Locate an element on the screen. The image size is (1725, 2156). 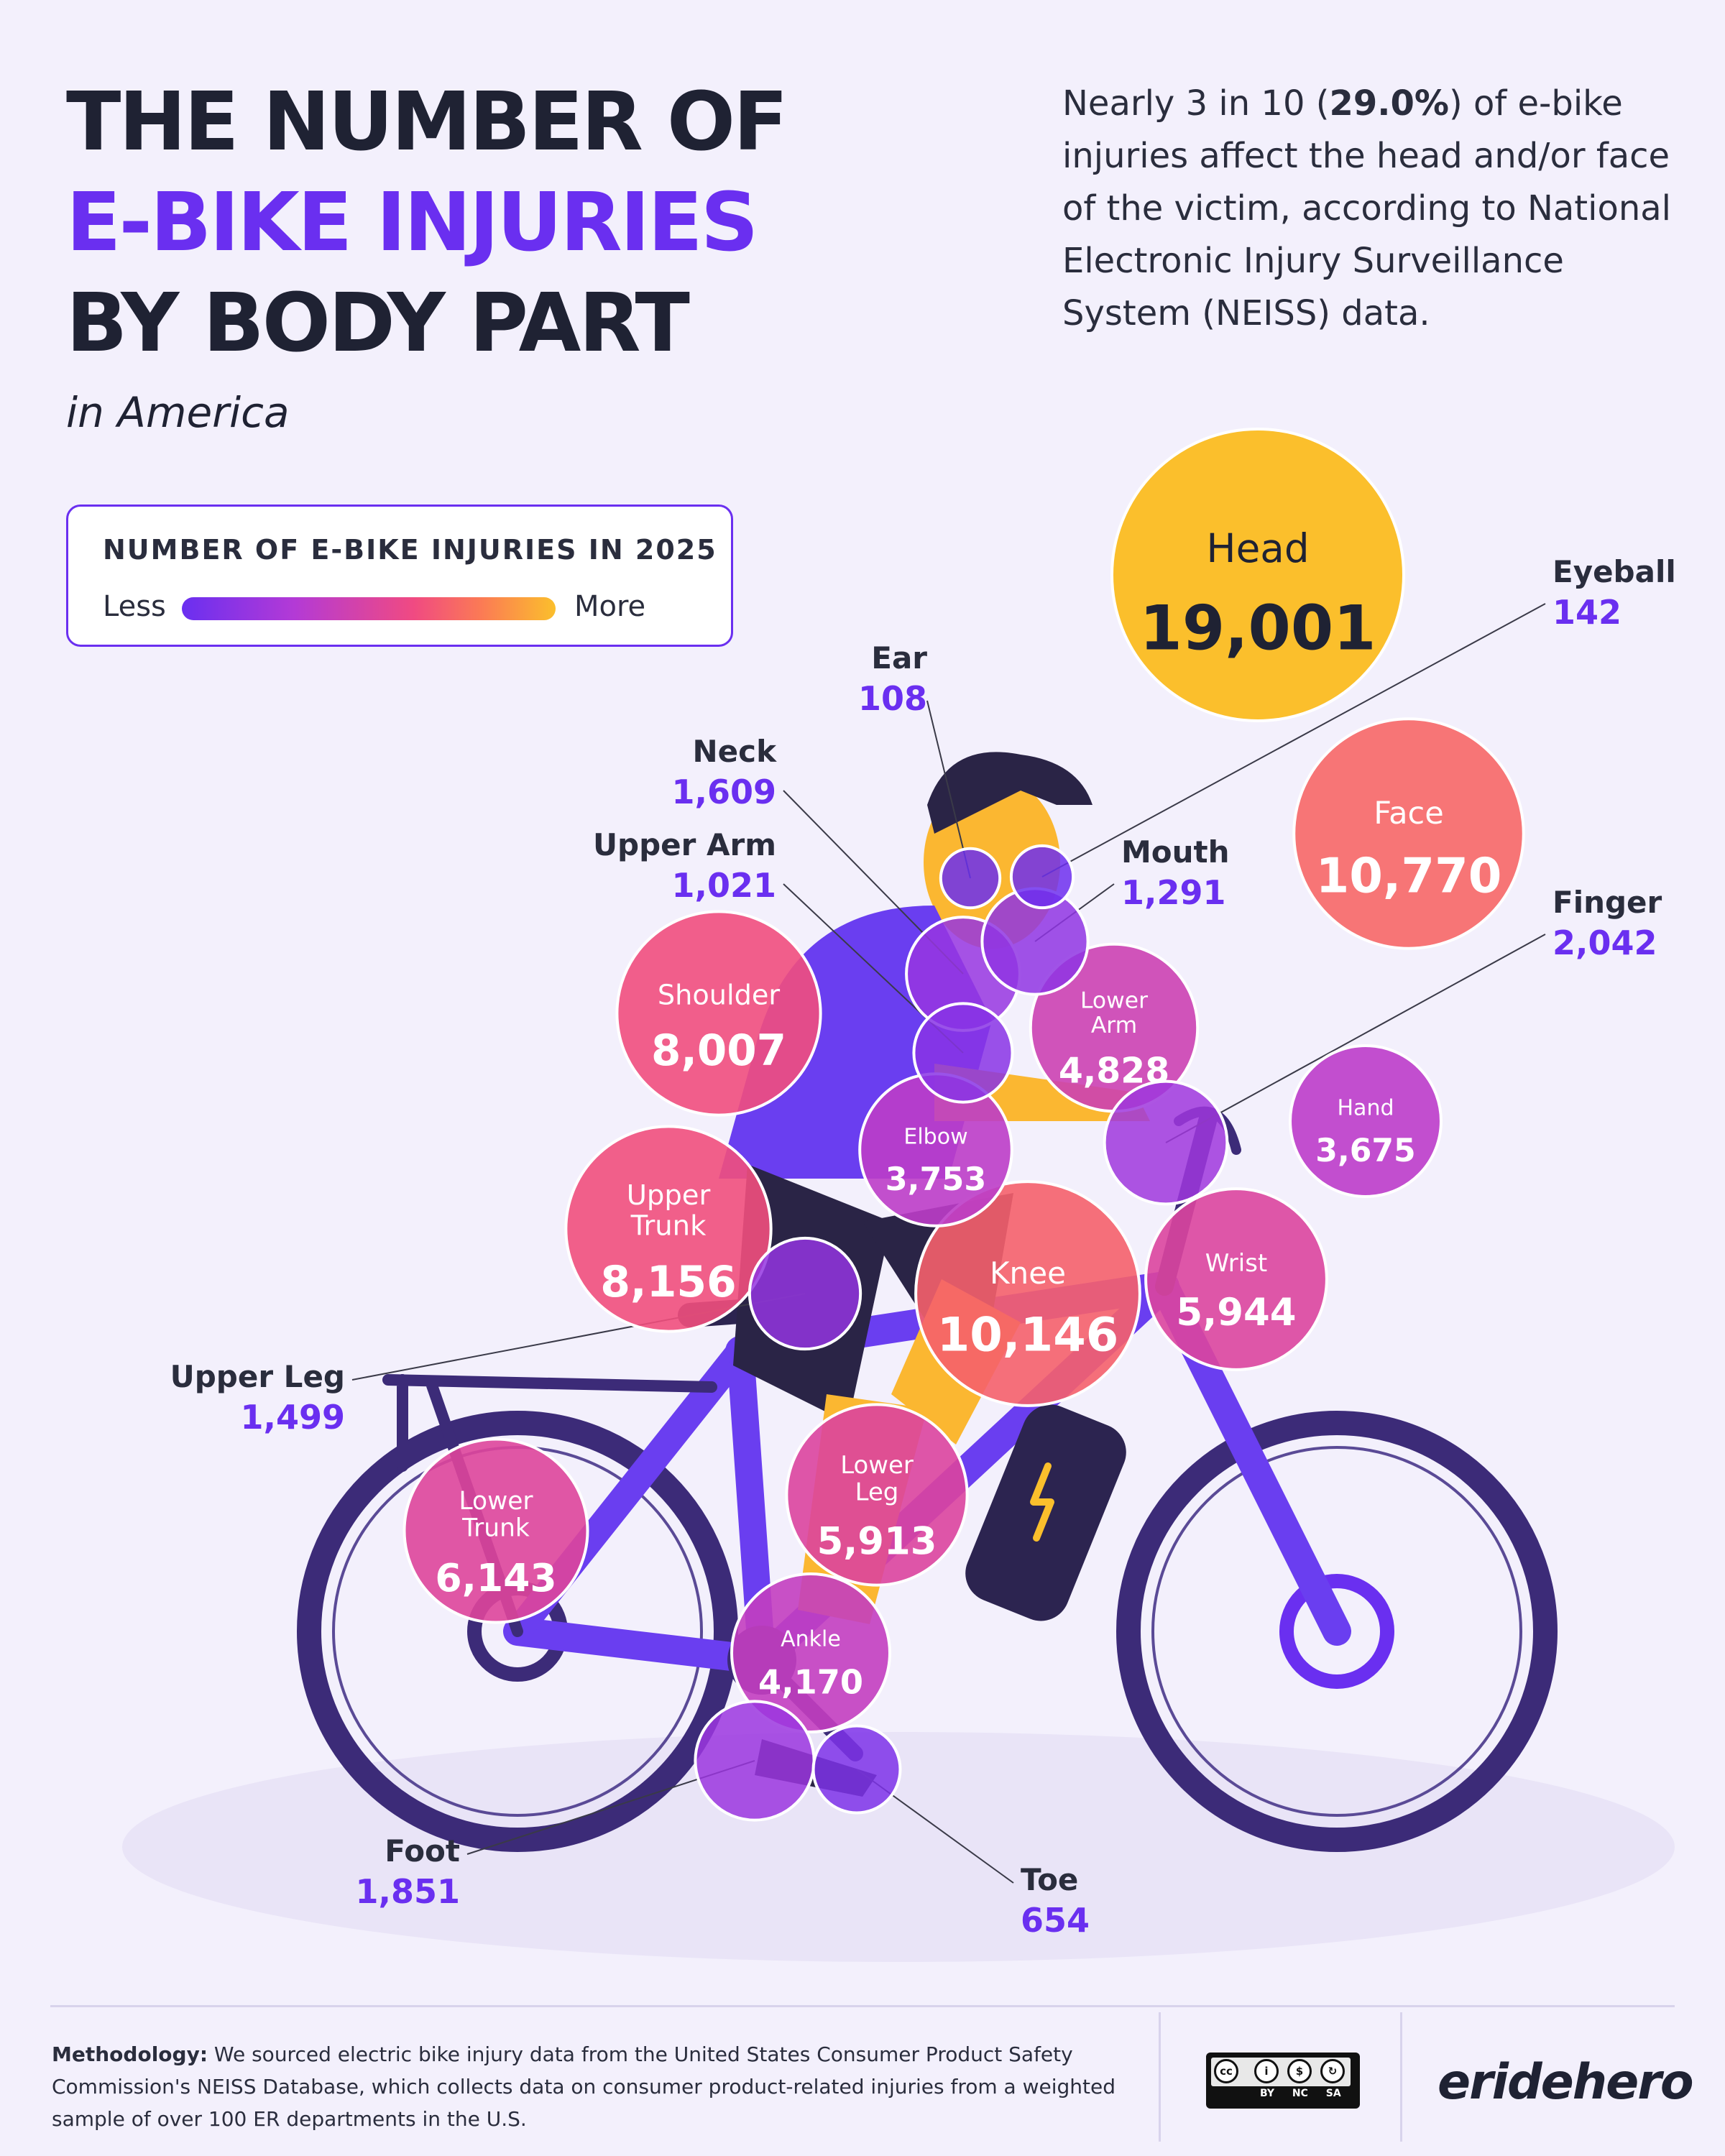
bubble-ankle is located at coordinates (810, 1652).